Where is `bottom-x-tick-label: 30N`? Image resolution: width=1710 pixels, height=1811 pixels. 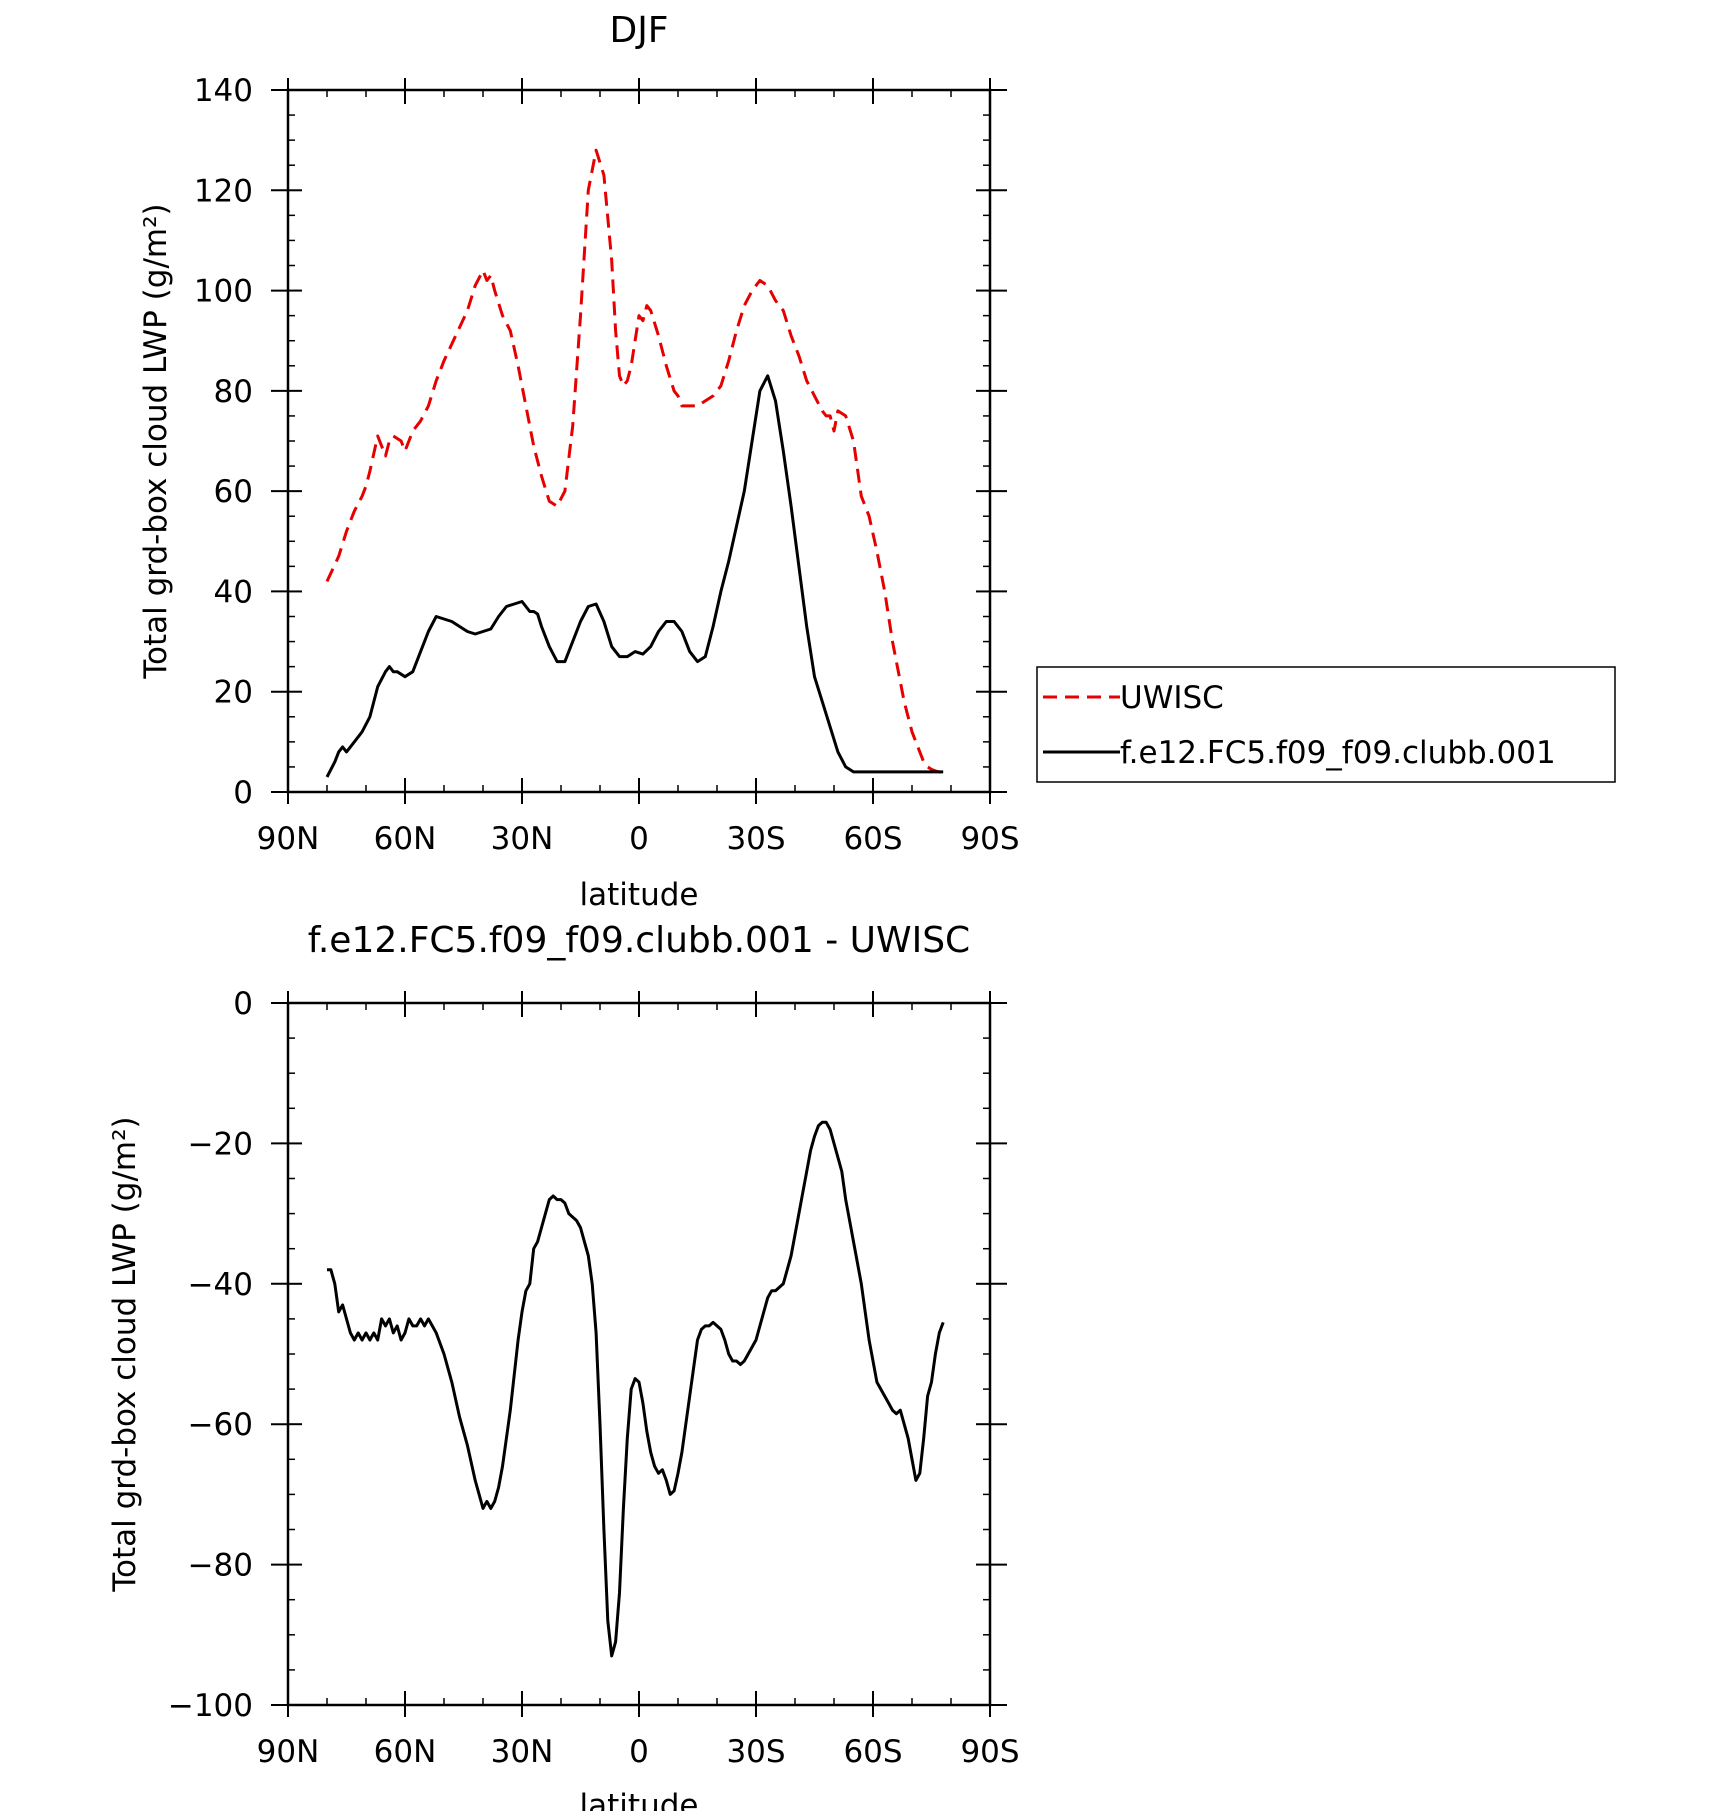
bottom-x-tick-label: 30N is located at coordinates (522, 1752).